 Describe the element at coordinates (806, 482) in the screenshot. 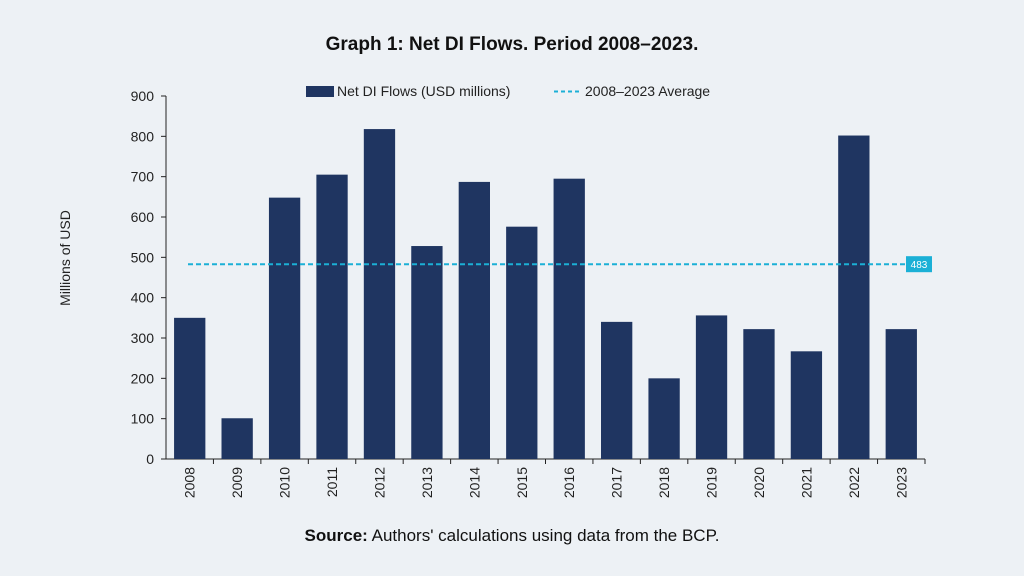

I see `x-tick-label: 2021` at that location.